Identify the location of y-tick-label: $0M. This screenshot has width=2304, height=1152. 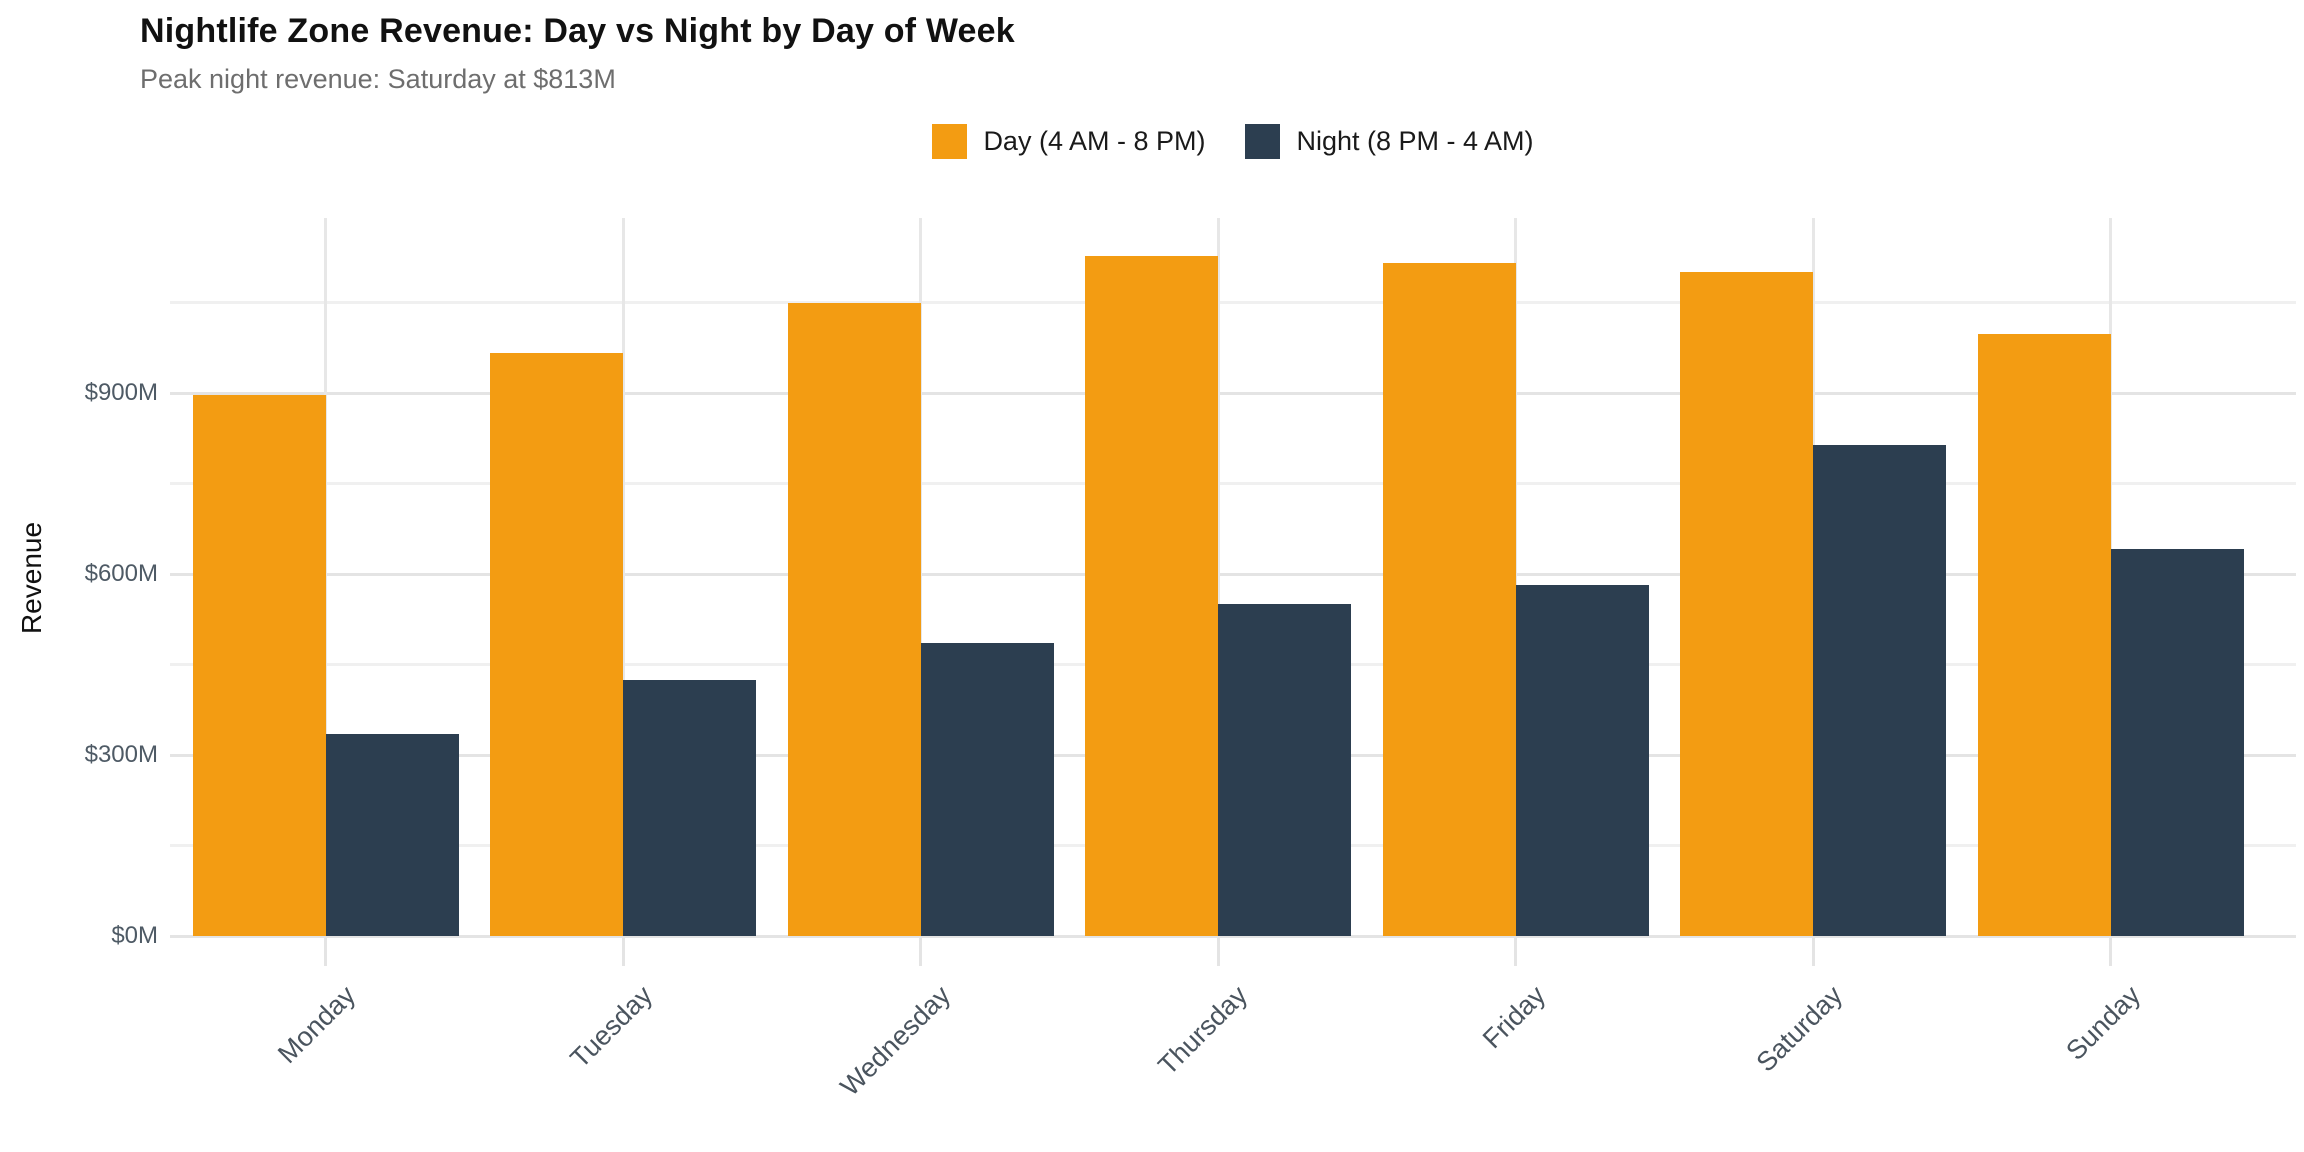
(134, 935).